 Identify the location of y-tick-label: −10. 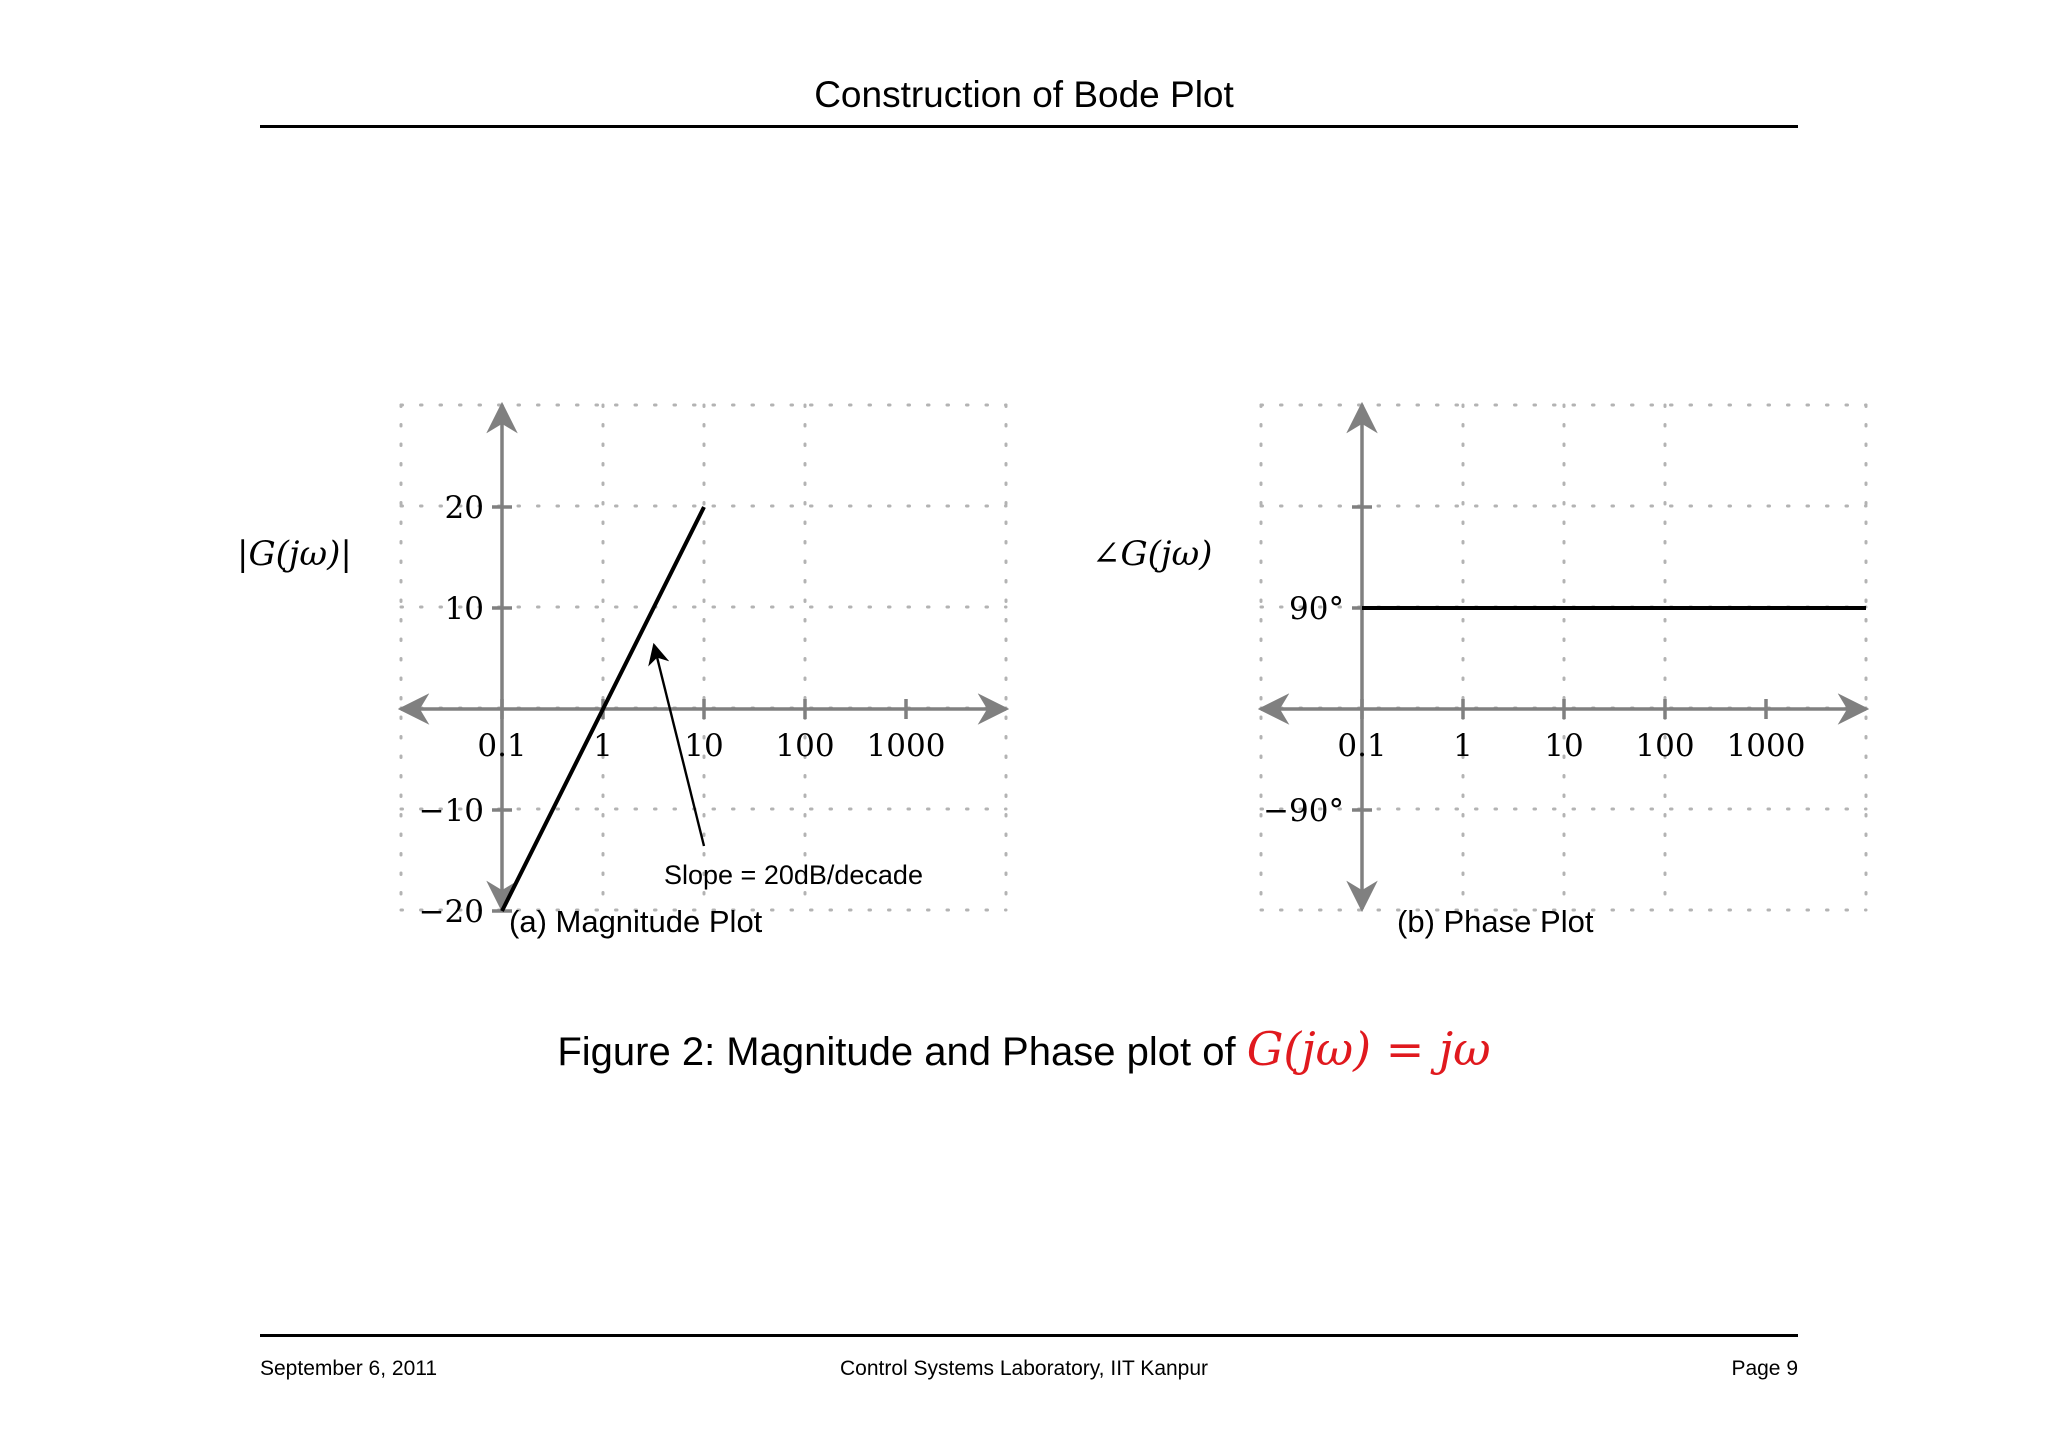
(451, 811).